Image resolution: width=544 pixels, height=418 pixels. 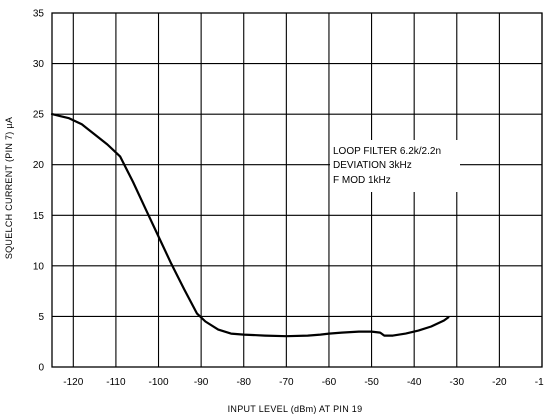 I want to click on x-tick-label: -10, so click(x=539, y=382).